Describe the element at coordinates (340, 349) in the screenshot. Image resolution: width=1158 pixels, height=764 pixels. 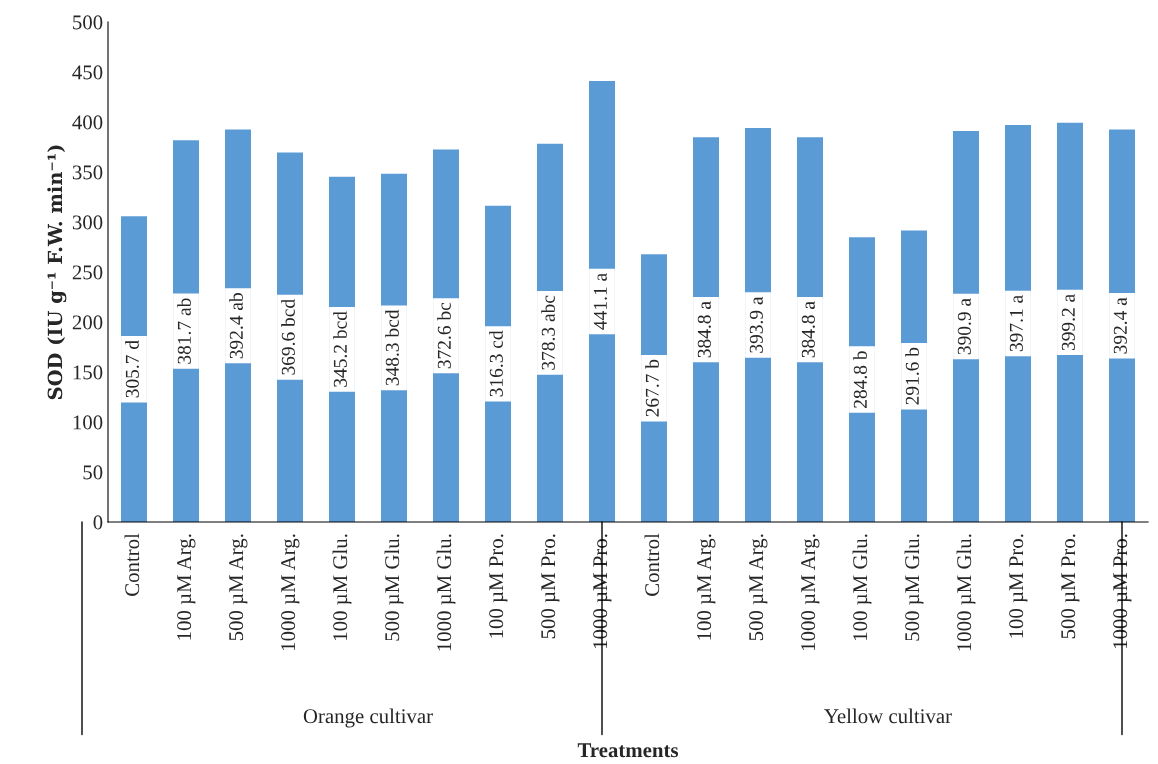
I see `data-label: 345.2 bcd` at that location.